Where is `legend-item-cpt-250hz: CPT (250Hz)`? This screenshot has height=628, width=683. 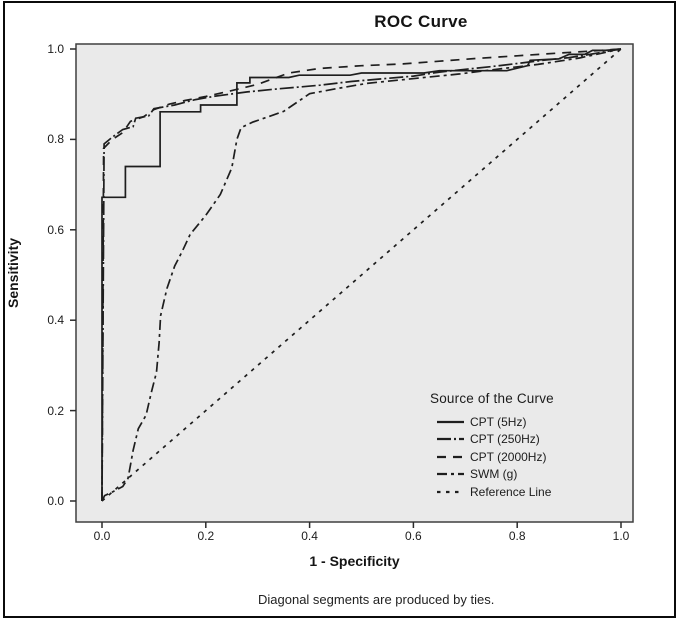
legend-item-cpt-250hz: CPT (250Hz) is located at coordinates (536, 439).